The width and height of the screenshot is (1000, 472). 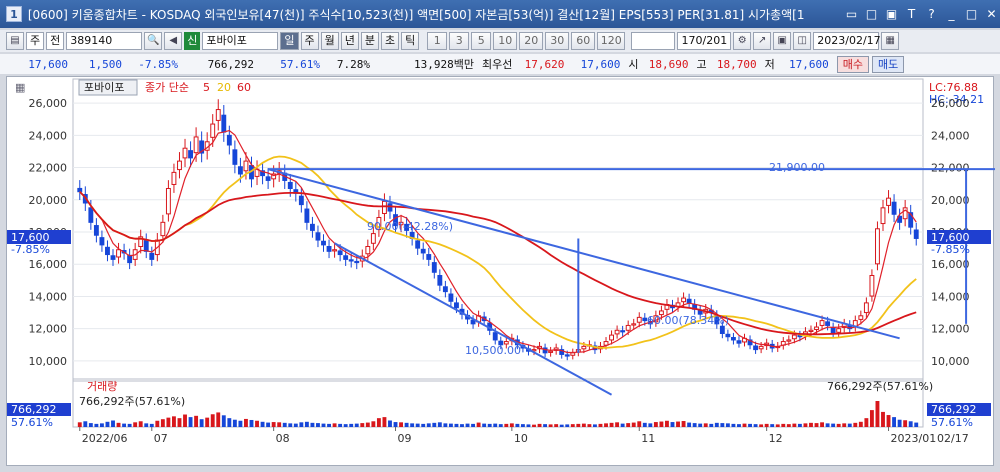 I want to click on chart-settings-icon: ▦, so click(x=20, y=87).